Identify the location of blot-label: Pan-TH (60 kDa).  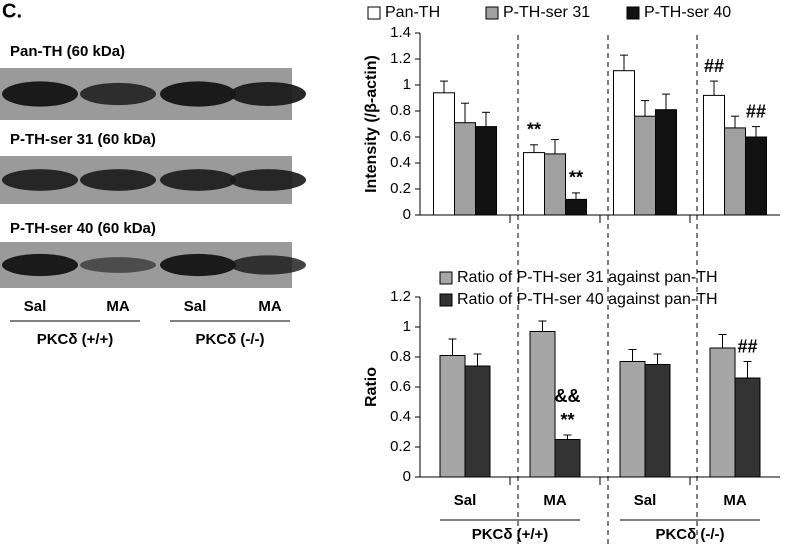
(67, 51).